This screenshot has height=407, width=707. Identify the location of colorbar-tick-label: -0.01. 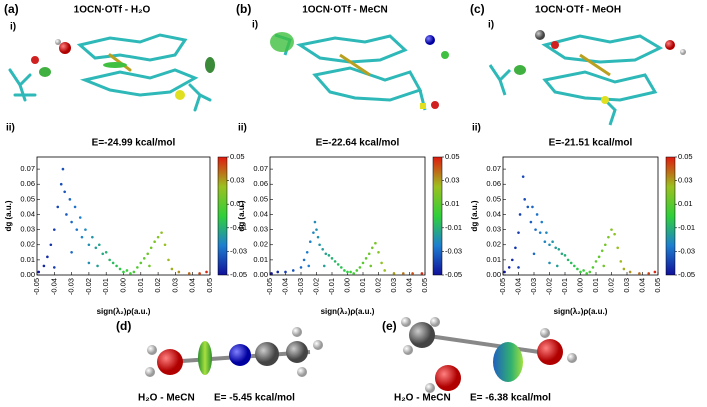
(453, 227).